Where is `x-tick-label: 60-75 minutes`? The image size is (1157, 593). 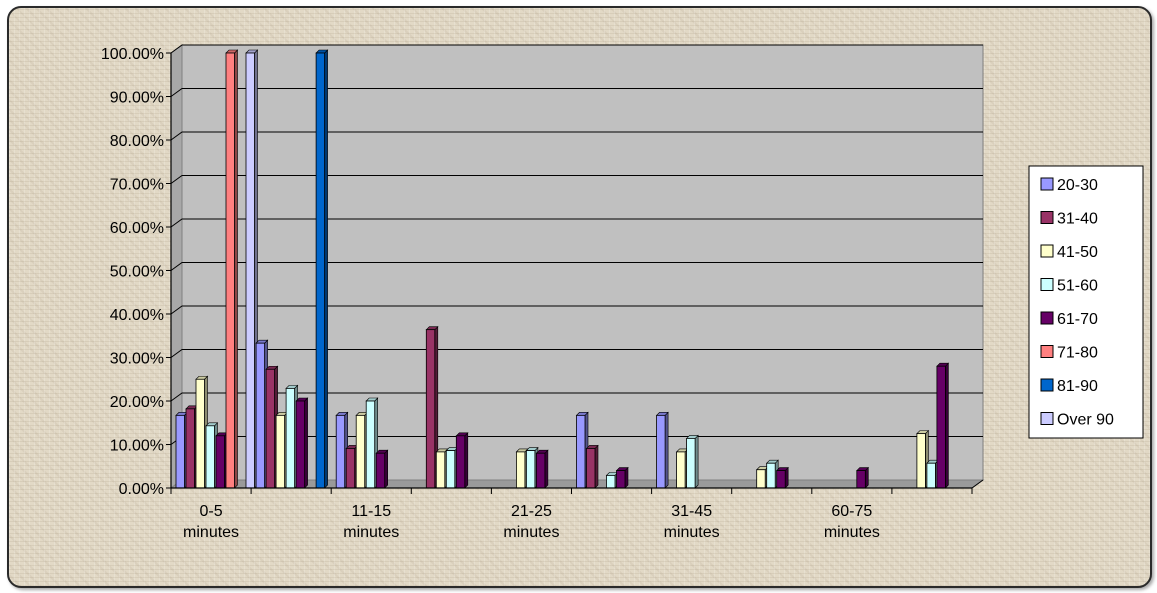
x-tick-label: 60-75 minutes is located at coordinates (852, 522).